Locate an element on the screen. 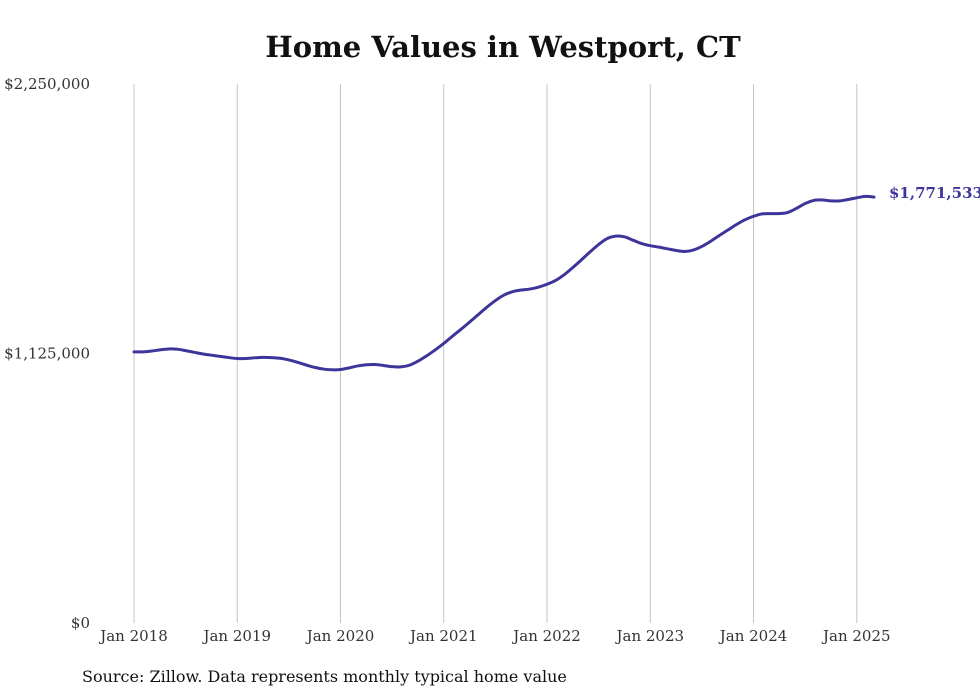 This screenshot has height=699, width=980. y-axis-ticks: $0 $1,125,000 $2,250,000 is located at coordinates (47, 353).